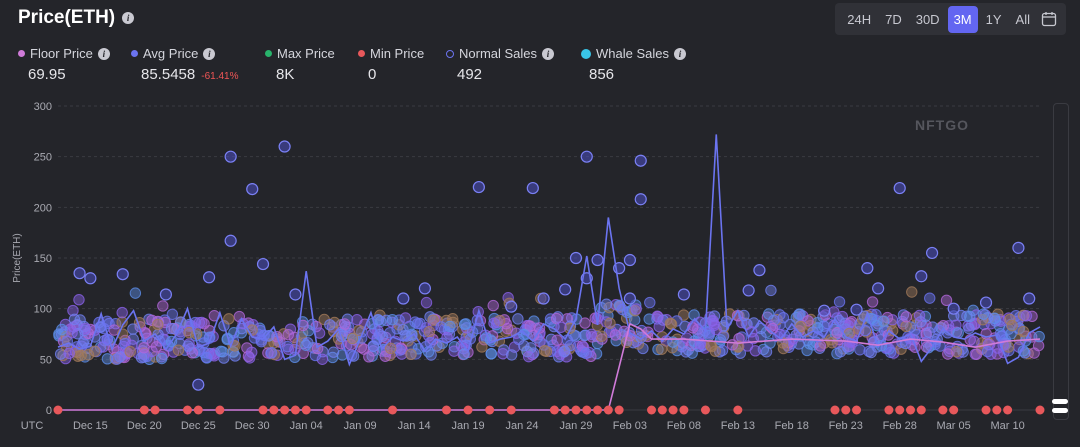  Describe the element at coordinates (144, 426) in the screenshot. I see `x-tick-label: Dec 20` at that location.